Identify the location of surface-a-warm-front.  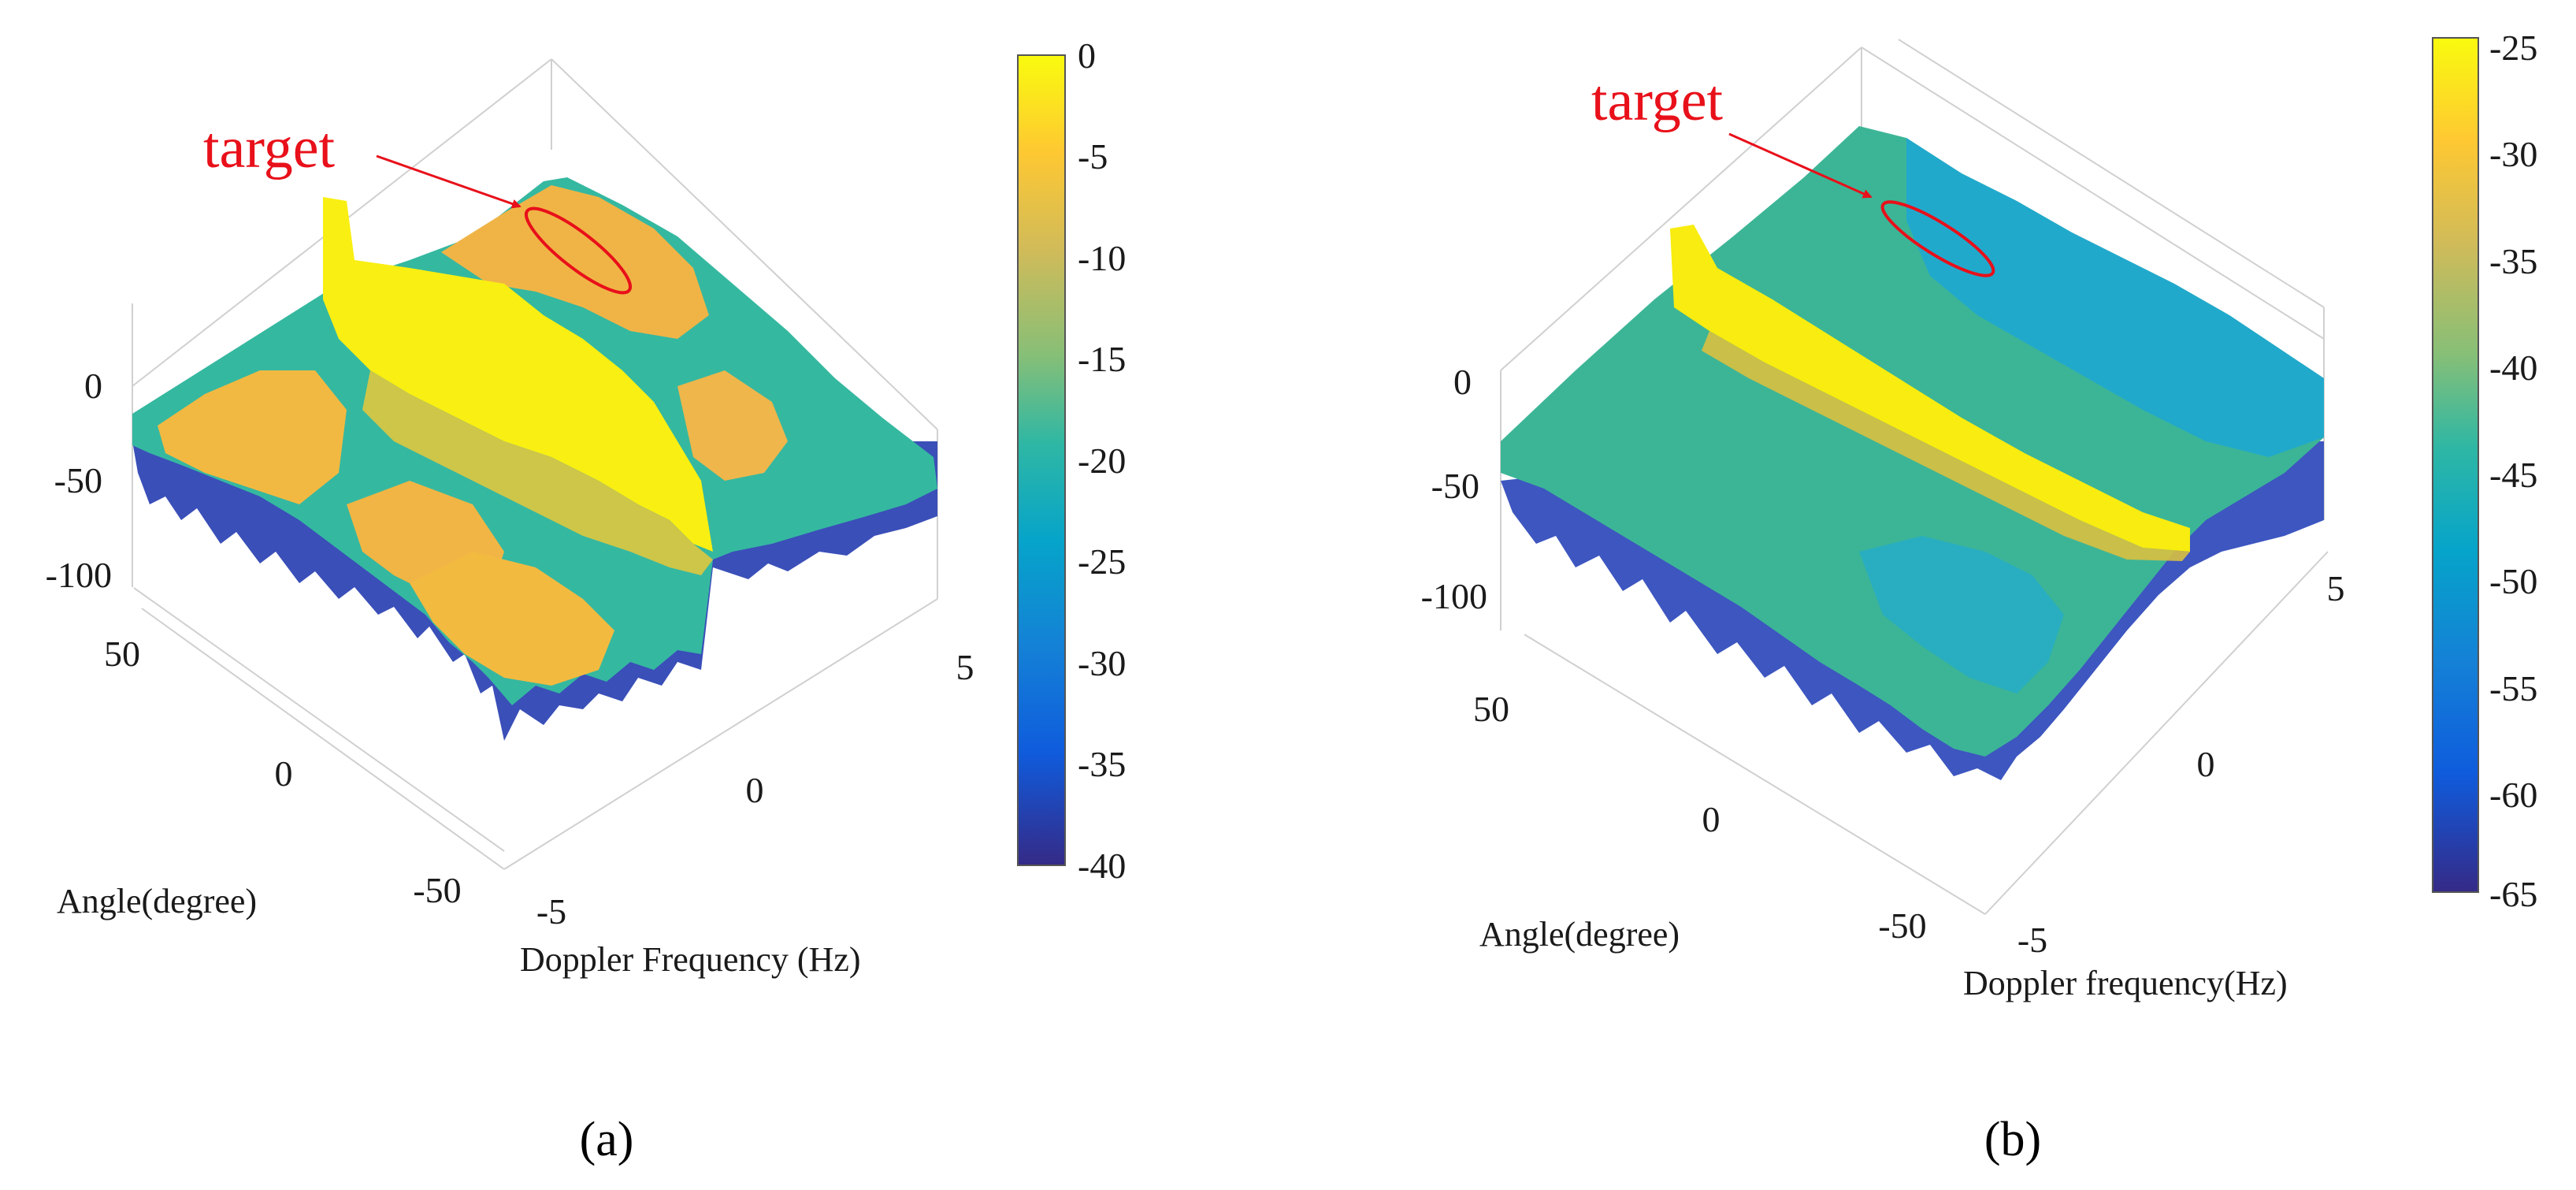
(512, 619).